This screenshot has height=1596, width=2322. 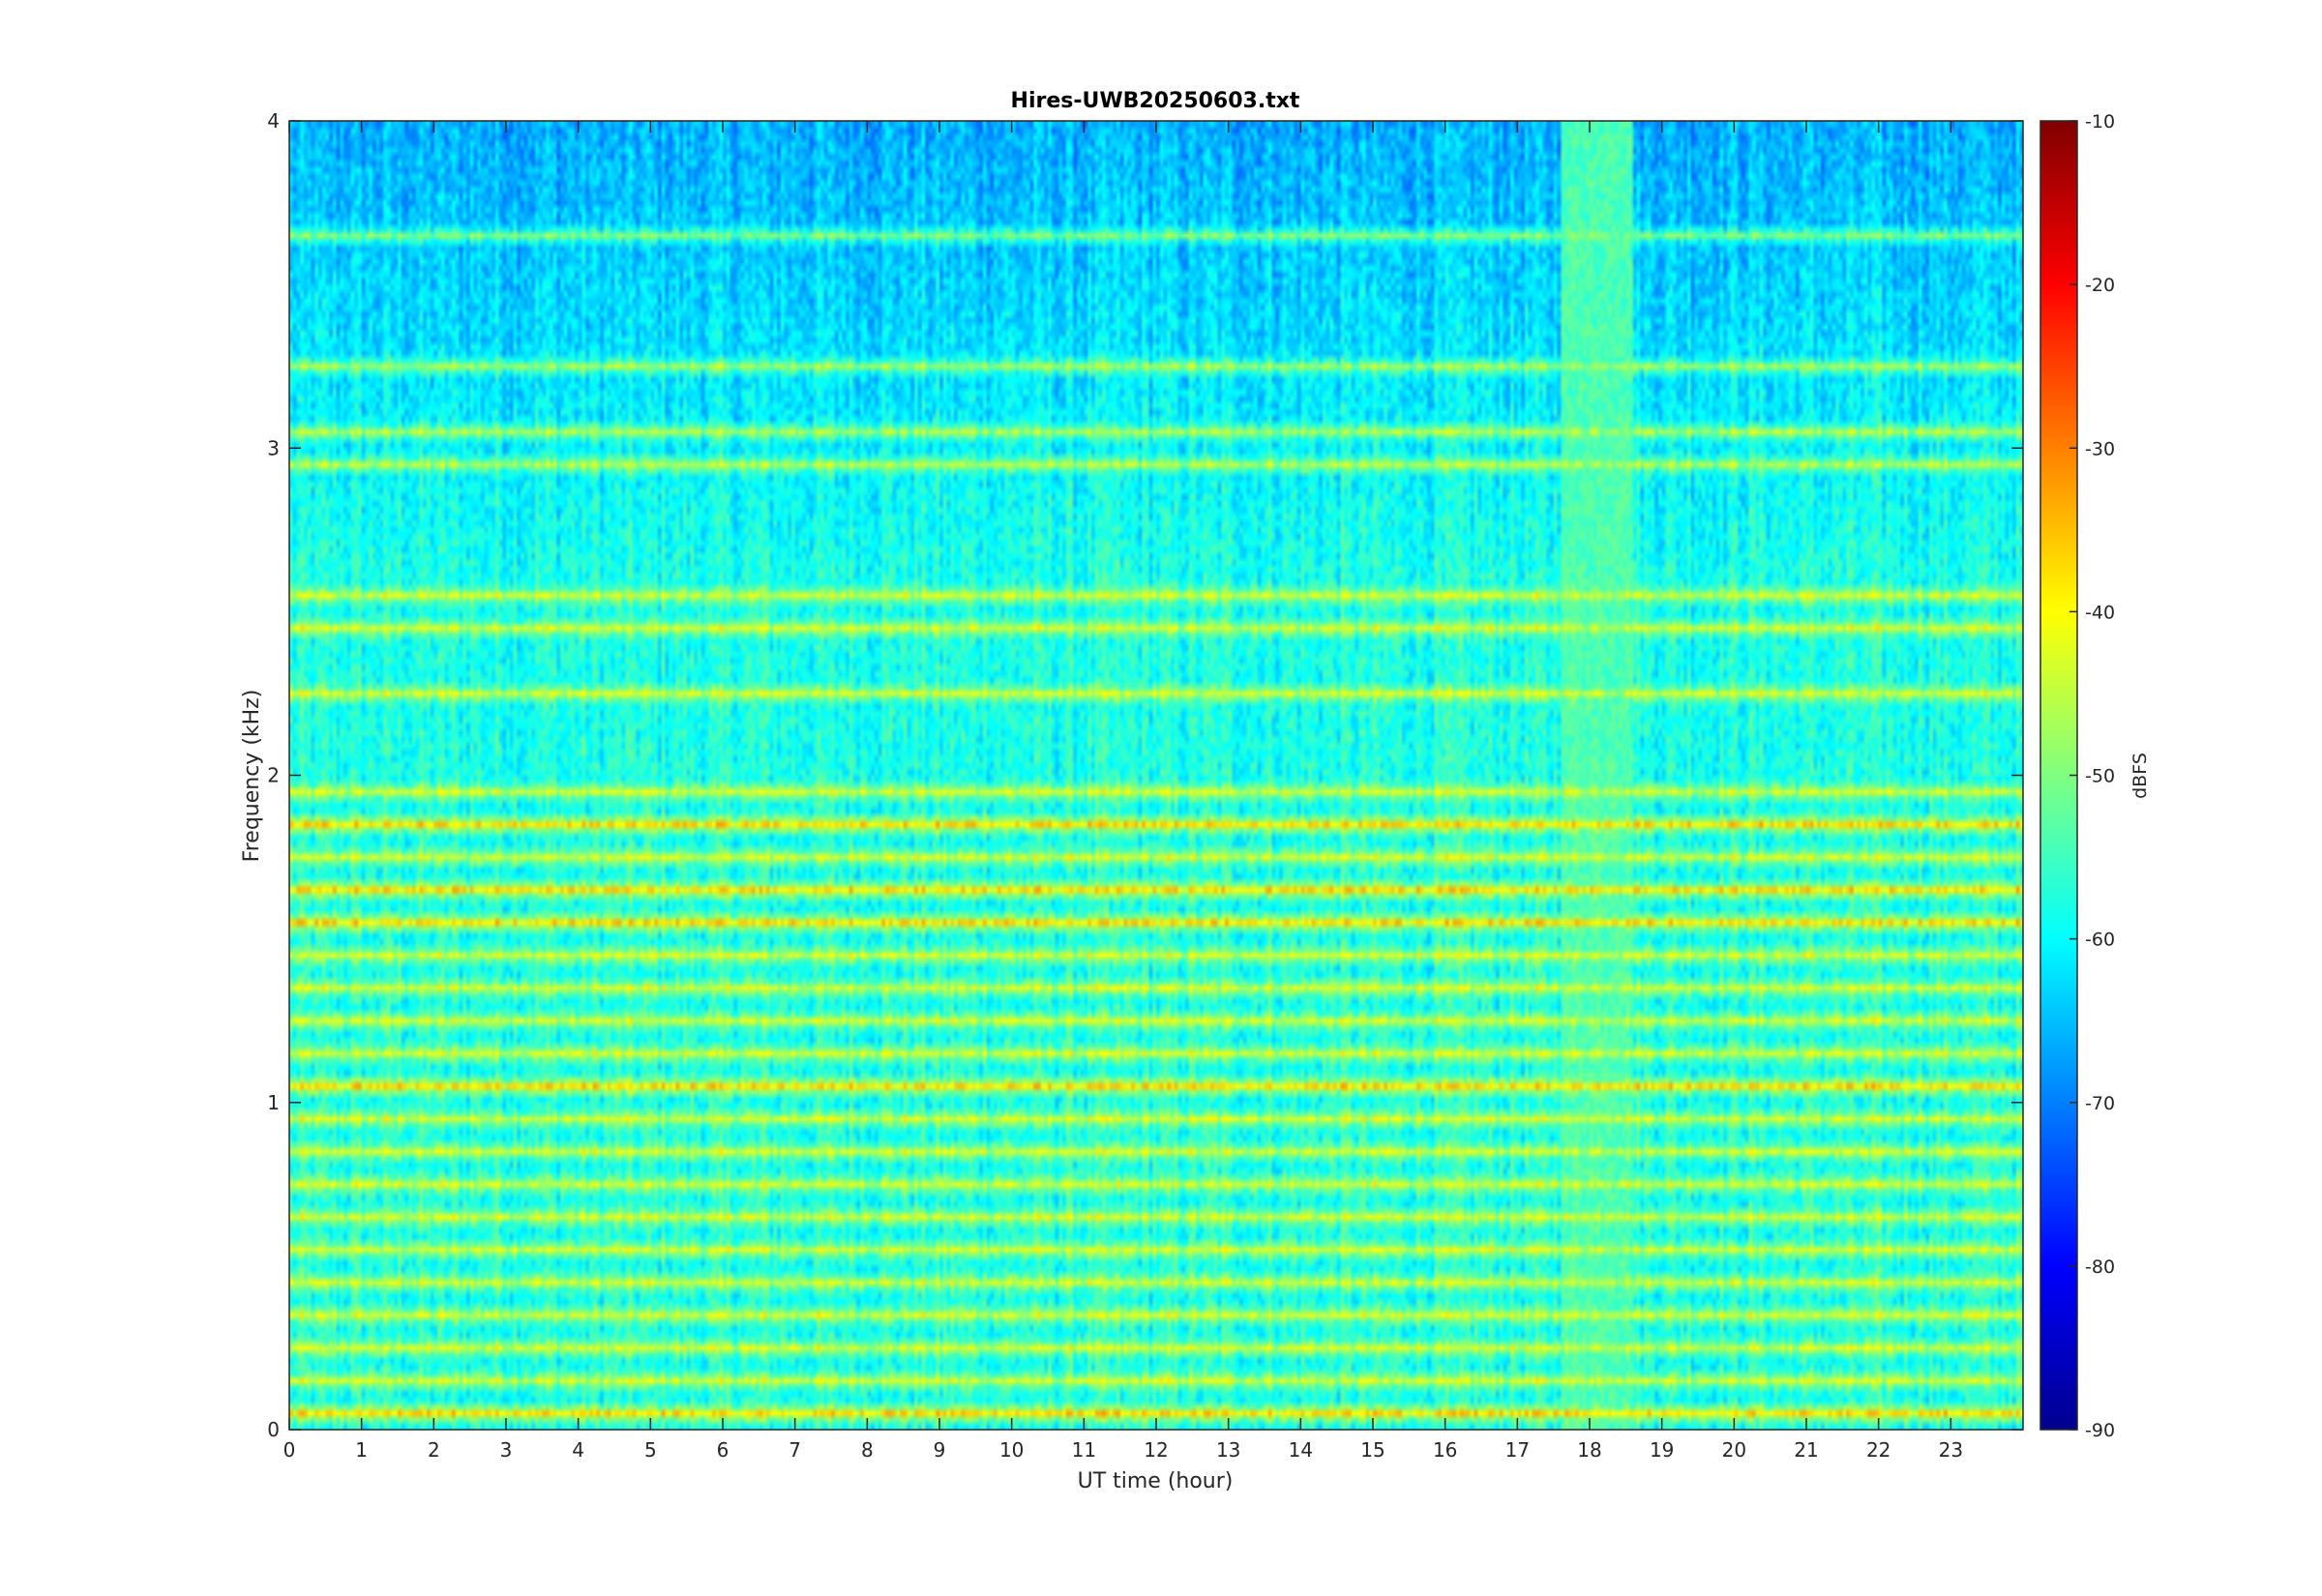 I want to click on x-tick-label: 4, so click(x=578, y=1450).